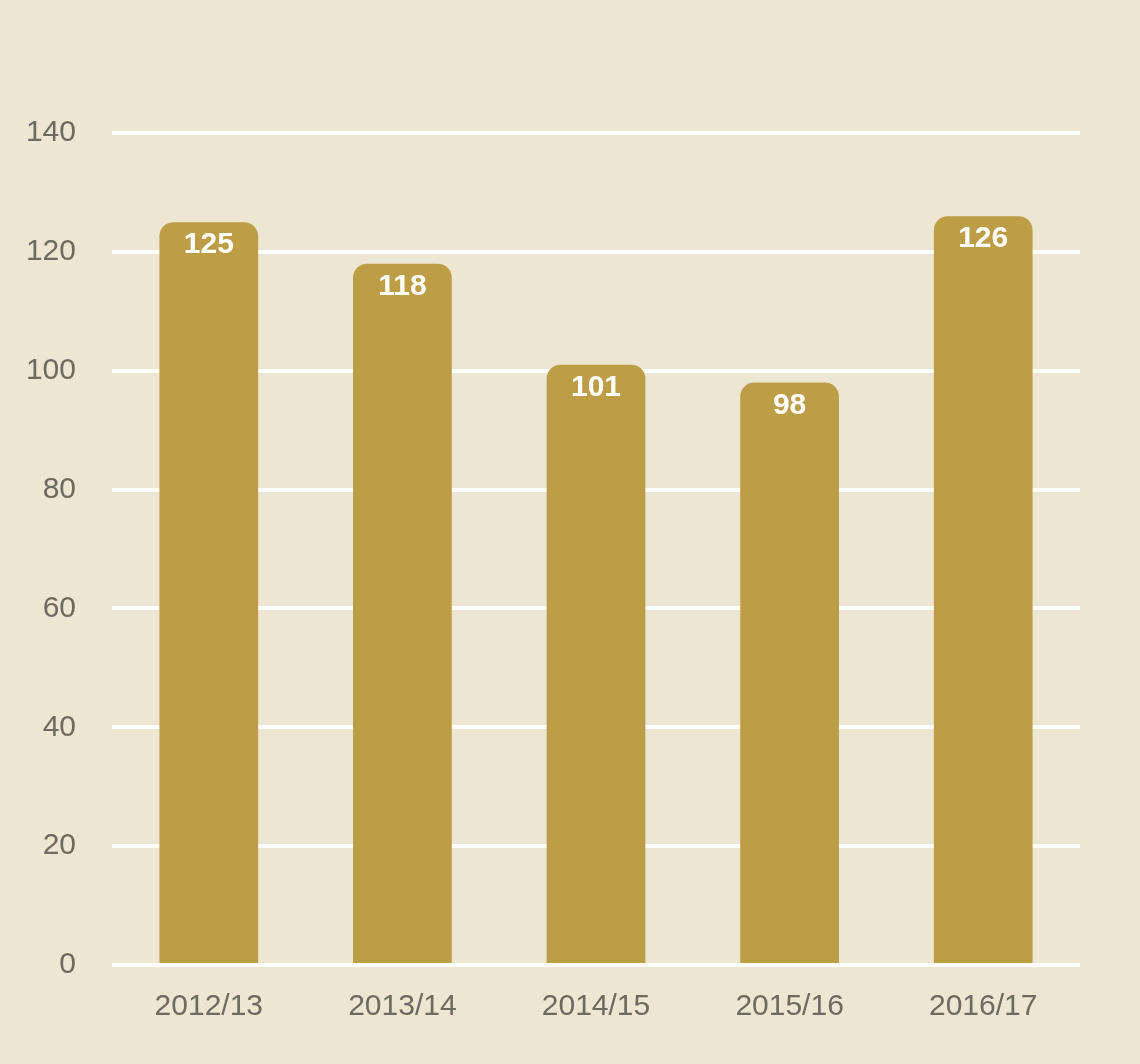  Describe the element at coordinates (209, 1005) in the screenshot. I see `x-tick-label: 2012/13` at that location.